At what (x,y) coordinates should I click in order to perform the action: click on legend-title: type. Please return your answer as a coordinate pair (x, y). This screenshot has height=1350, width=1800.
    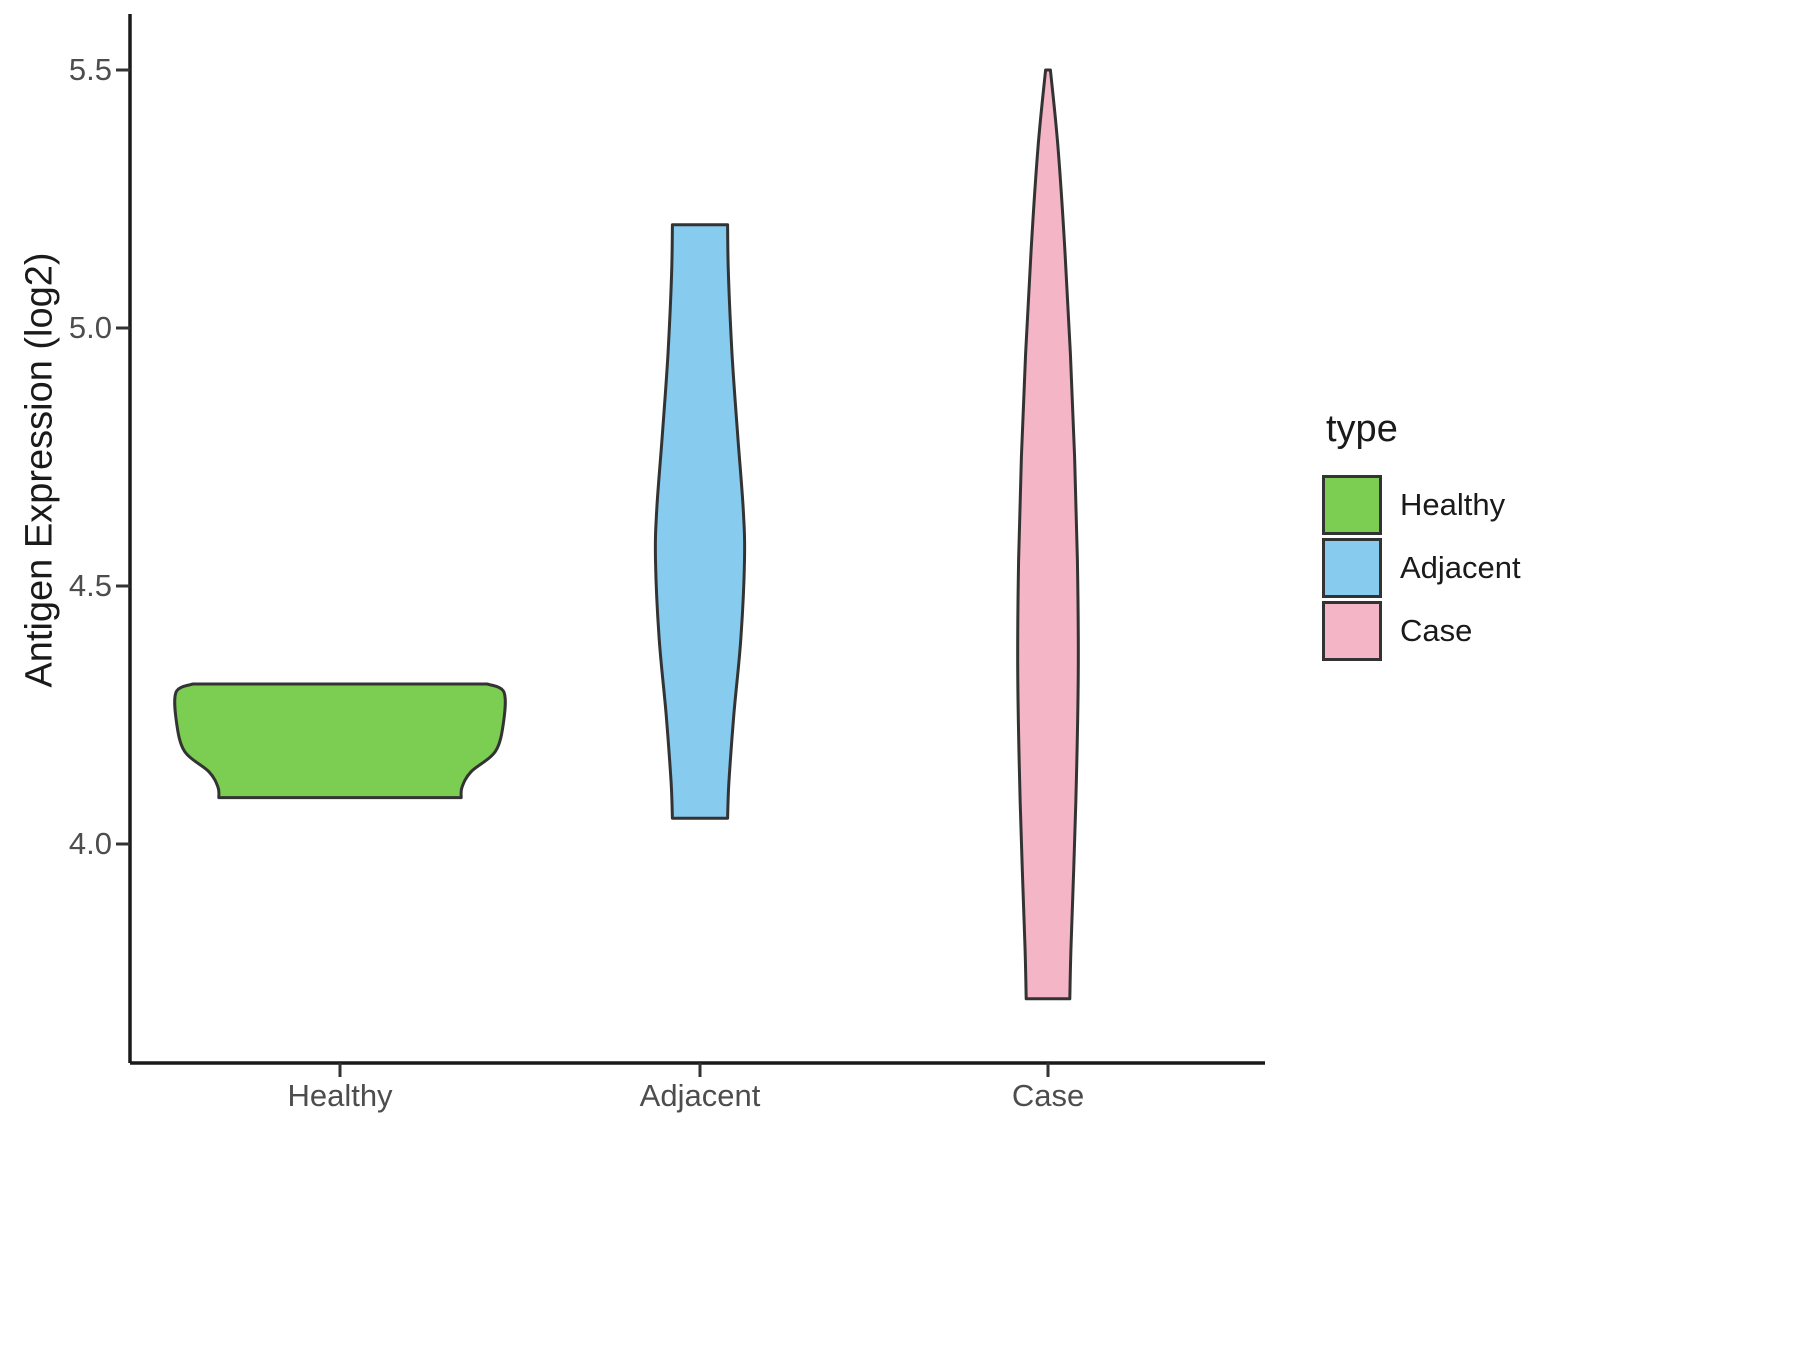
    Looking at the image, I should click on (1362, 429).